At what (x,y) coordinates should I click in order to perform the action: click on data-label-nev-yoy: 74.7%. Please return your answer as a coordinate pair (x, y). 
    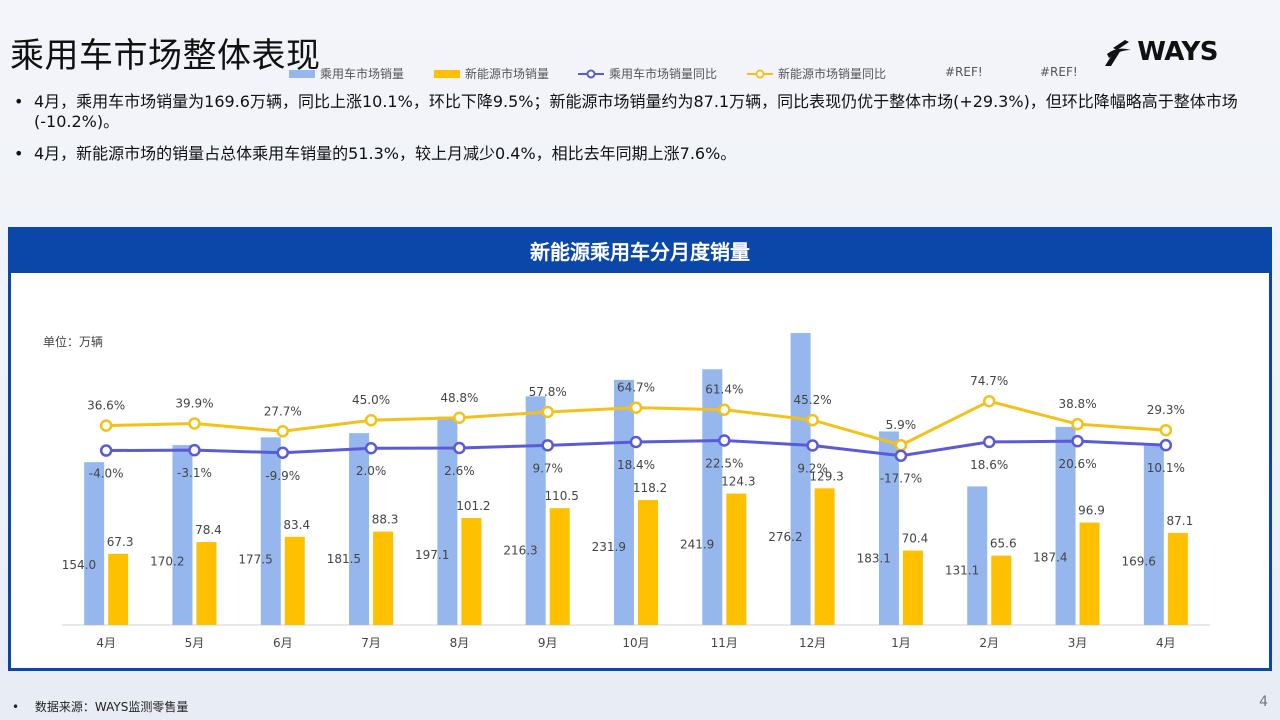
    Looking at the image, I should click on (989, 381).